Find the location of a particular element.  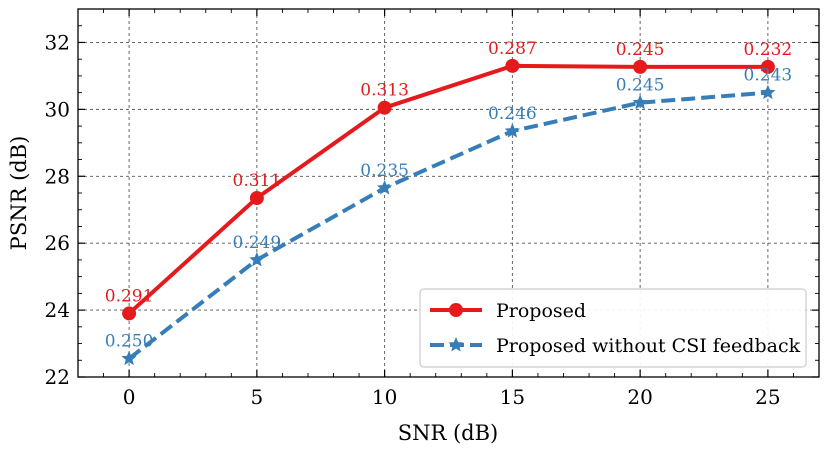

data-label: 0.291 is located at coordinates (129, 296).